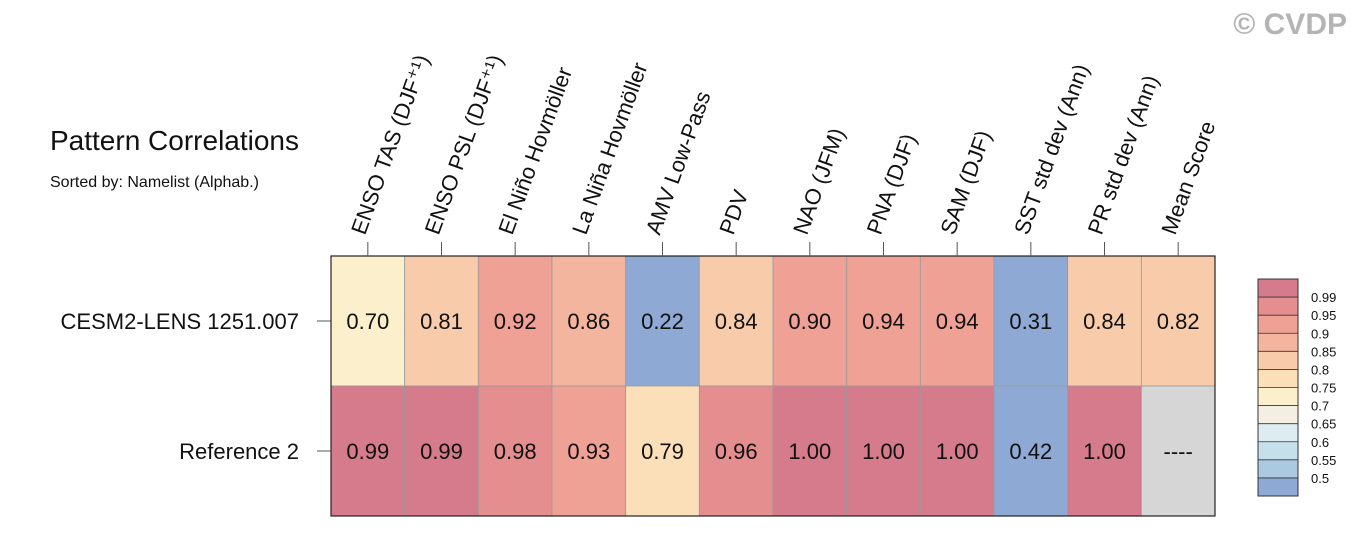  Describe the element at coordinates (367, 321) in the screenshot. I see `cell-value-label: 0.70` at that location.